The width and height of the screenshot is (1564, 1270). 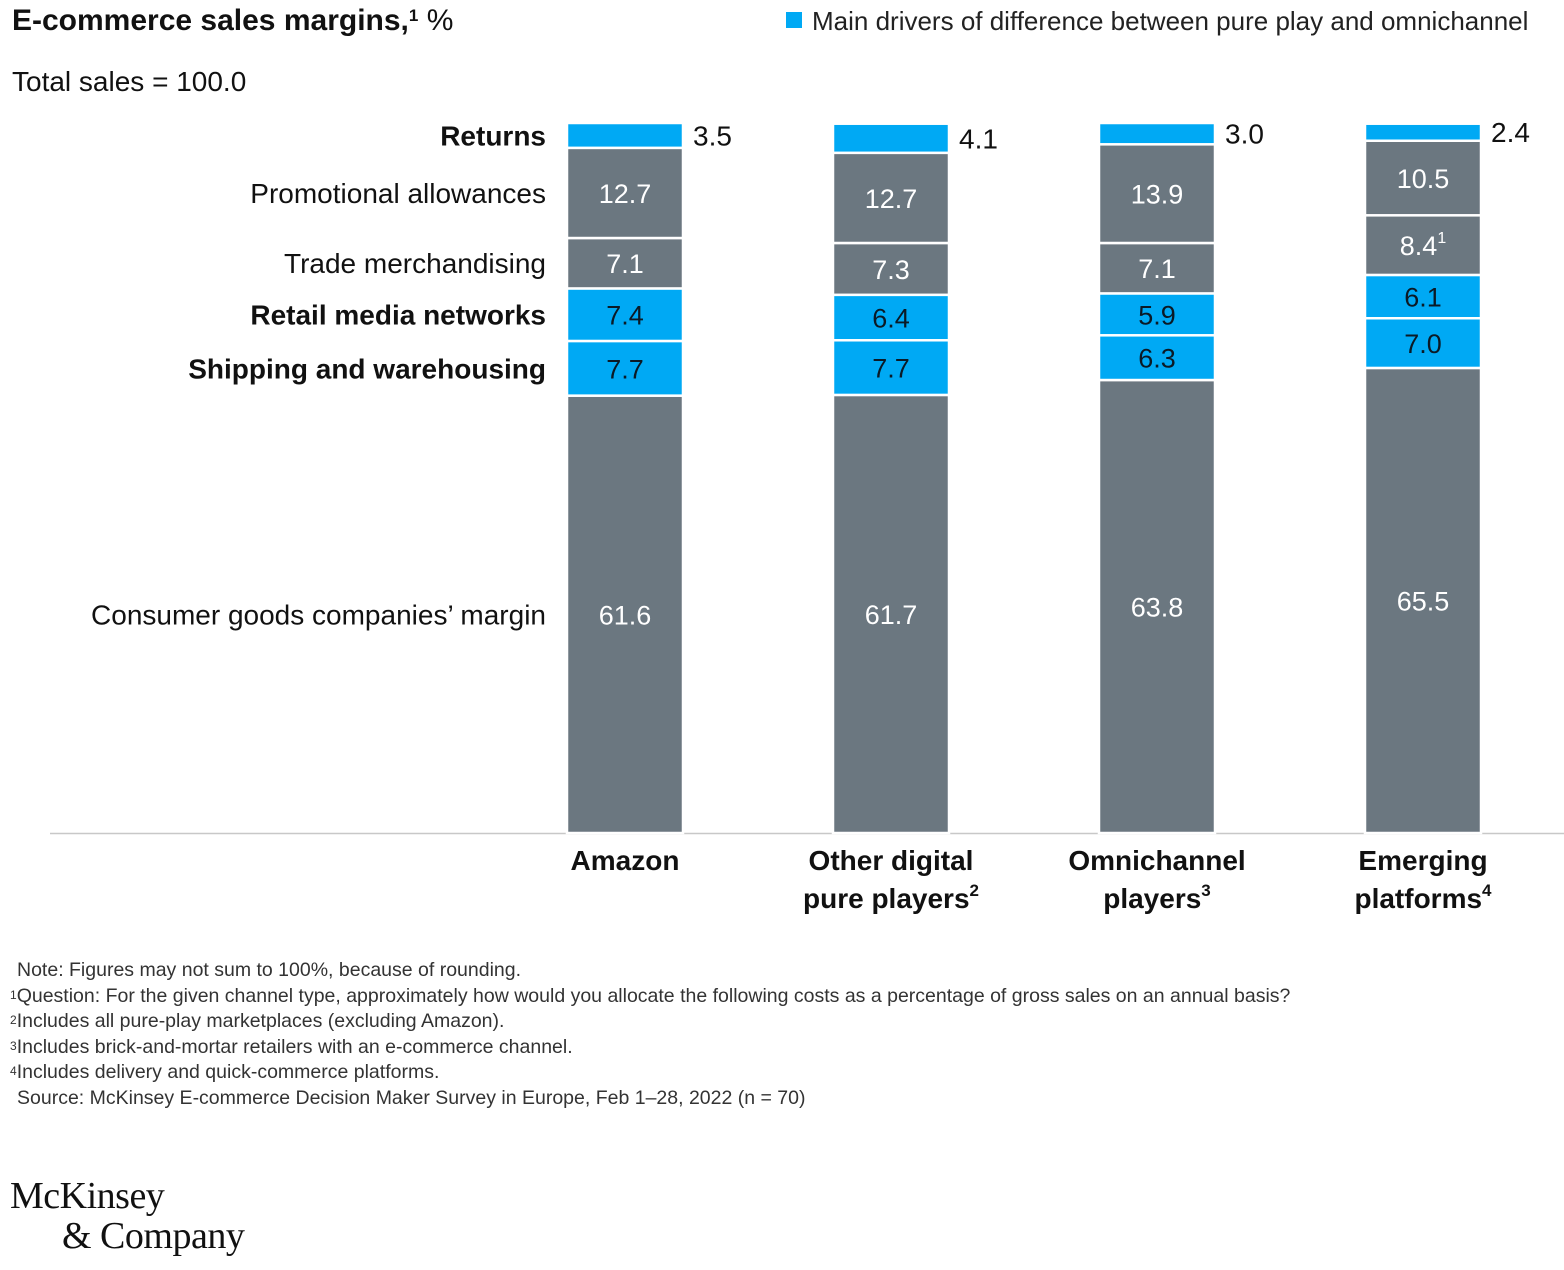 I want to click on data-label-shipping-and-warehousing-4: 7.0, so click(x=1423, y=344).